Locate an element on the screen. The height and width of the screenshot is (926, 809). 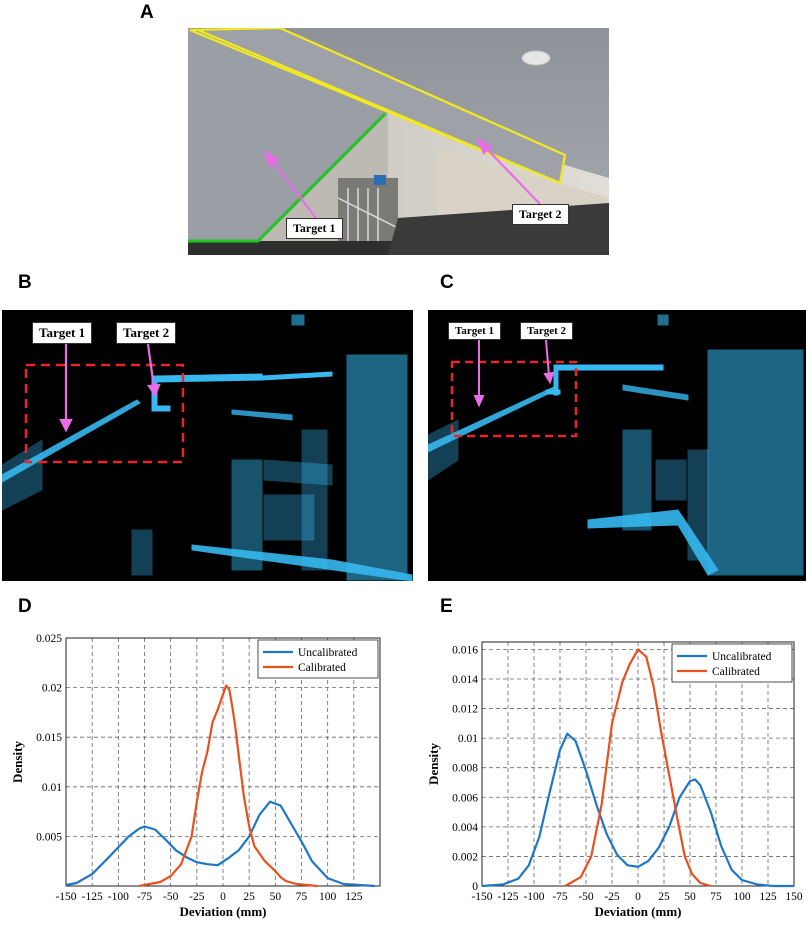
chart-e-xtick-label: -25 is located at coordinates (612, 897).